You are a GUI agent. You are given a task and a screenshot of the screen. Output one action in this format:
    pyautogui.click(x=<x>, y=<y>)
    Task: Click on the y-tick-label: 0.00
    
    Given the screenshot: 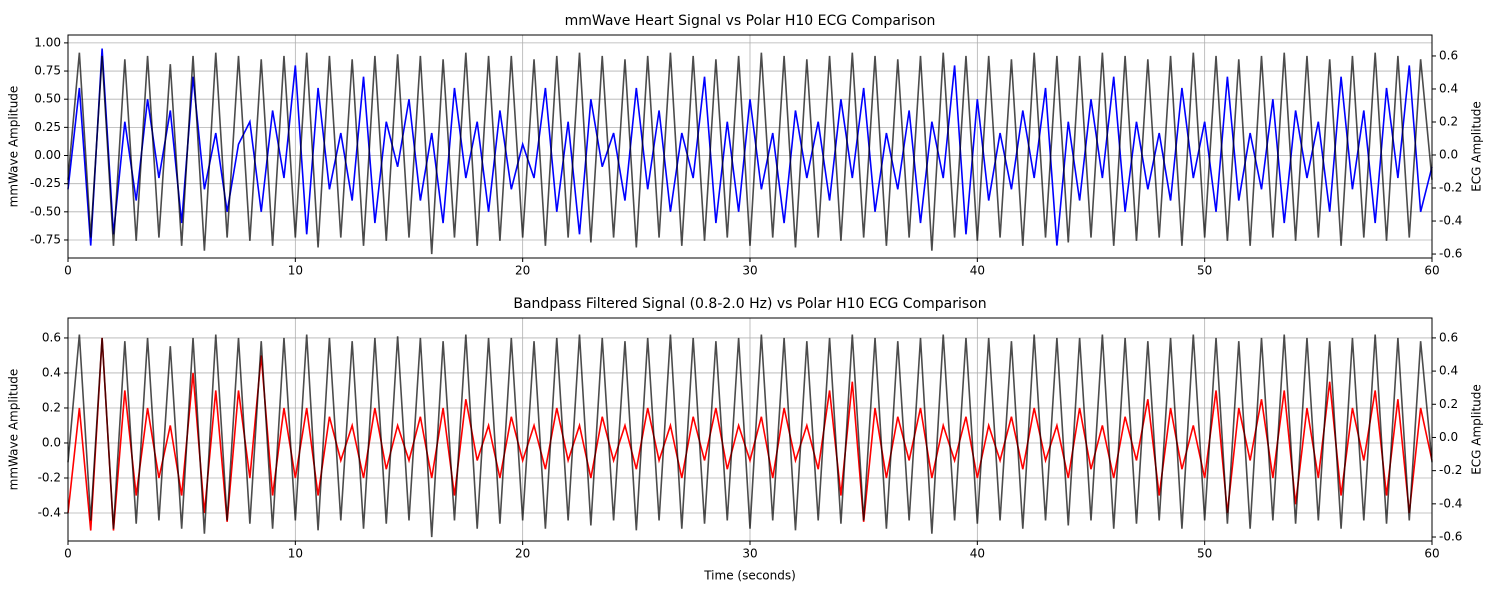 What is the action you would take?
    pyautogui.click(x=47, y=155)
    